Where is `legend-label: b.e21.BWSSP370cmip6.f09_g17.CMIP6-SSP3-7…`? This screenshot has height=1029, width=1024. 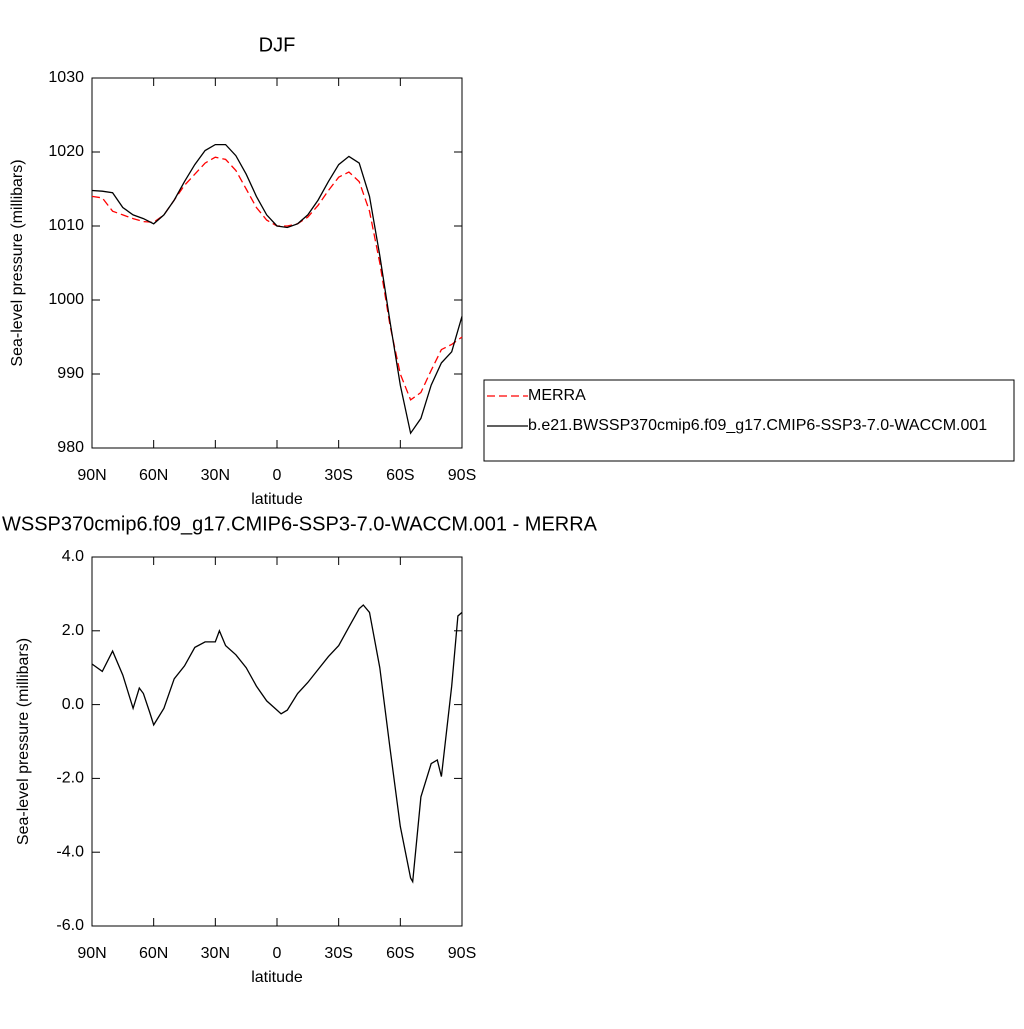
legend-label: b.e21.BWSSP370cmip6.f09_g17.CMIP6-SSP3-7… is located at coordinates (757, 425).